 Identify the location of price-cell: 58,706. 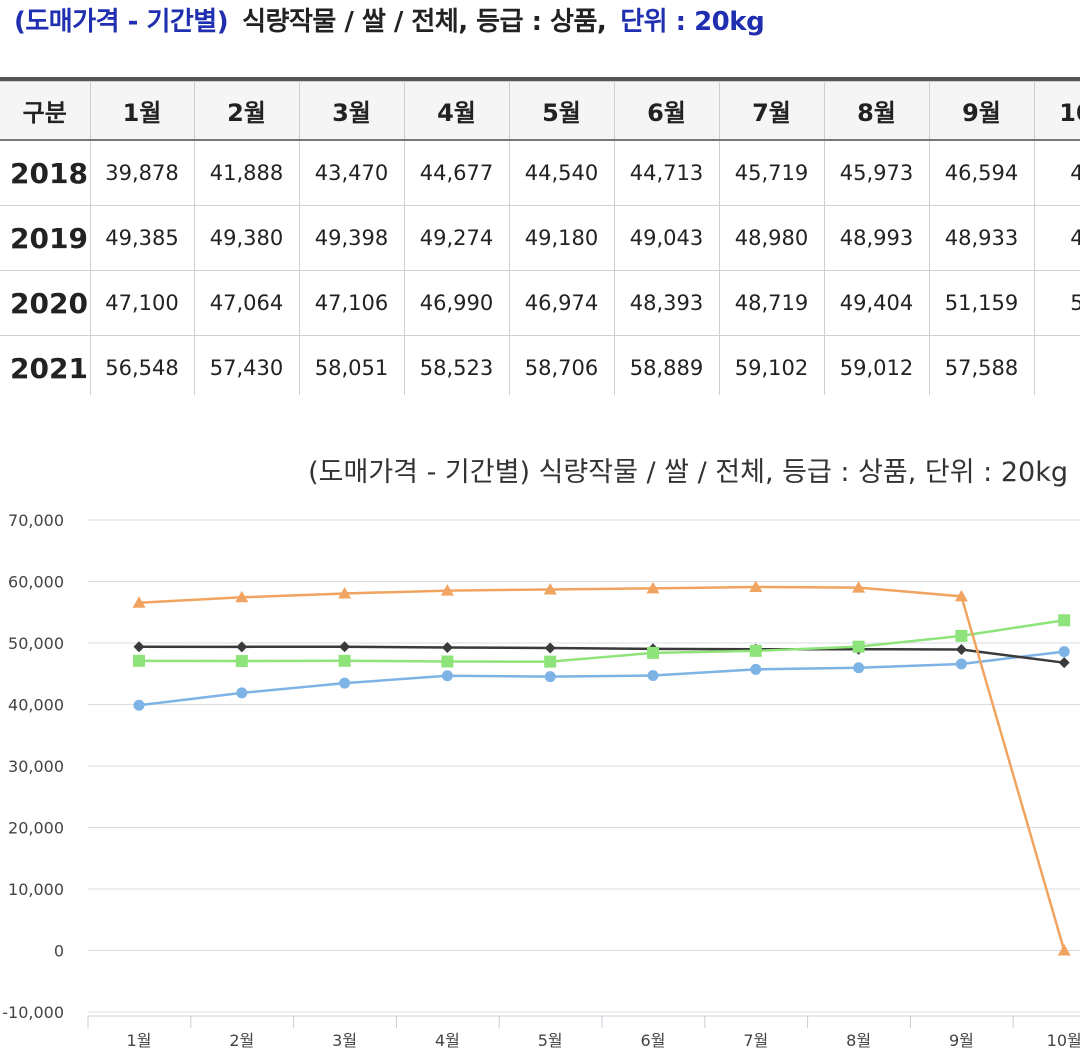
(561, 365).